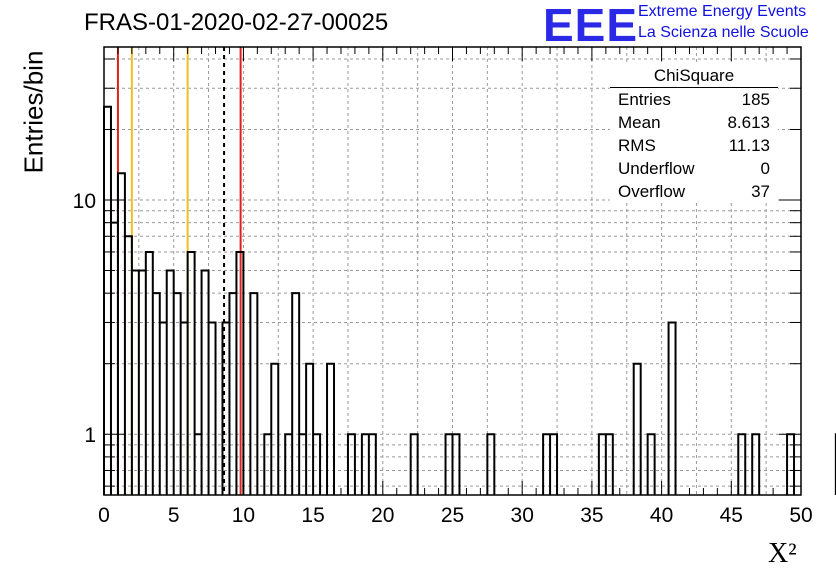 The height and width of the screenshot is (572, 836). I want to click on stats-value: 37, so click(760, 191).